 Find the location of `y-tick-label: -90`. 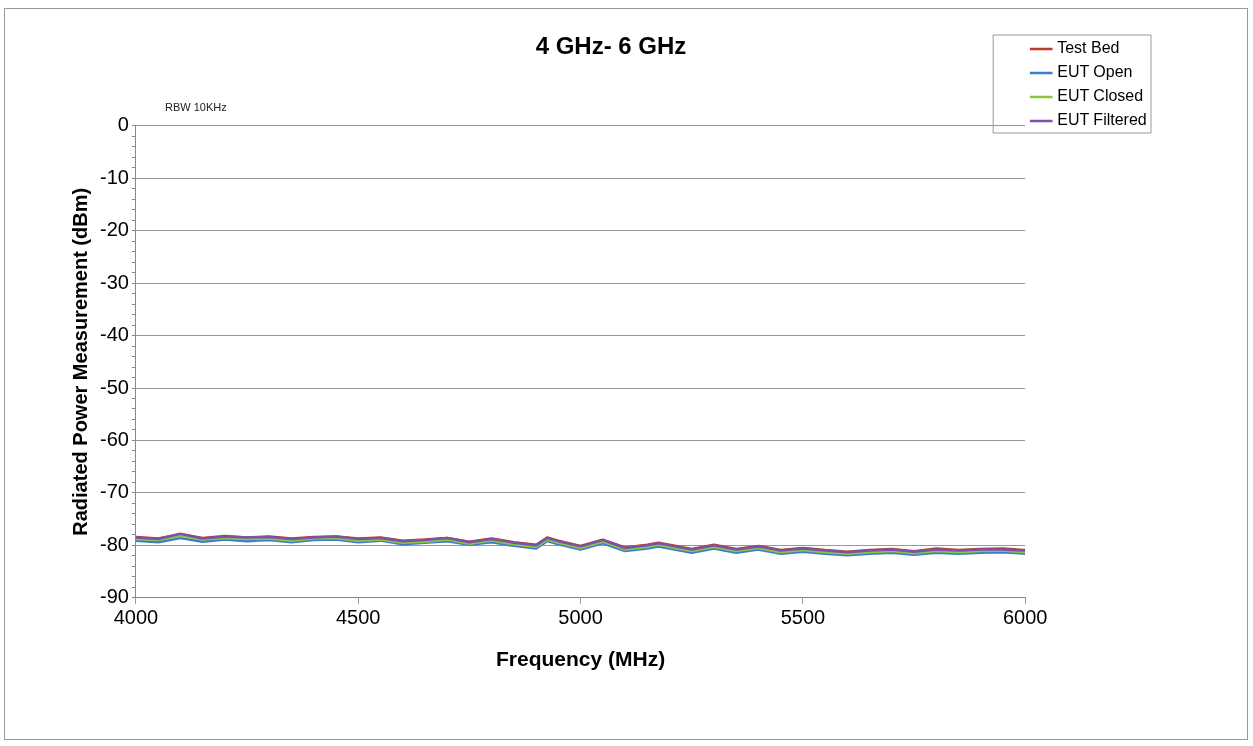

y-tick-label: -90 is located at coordinates (114, 596).